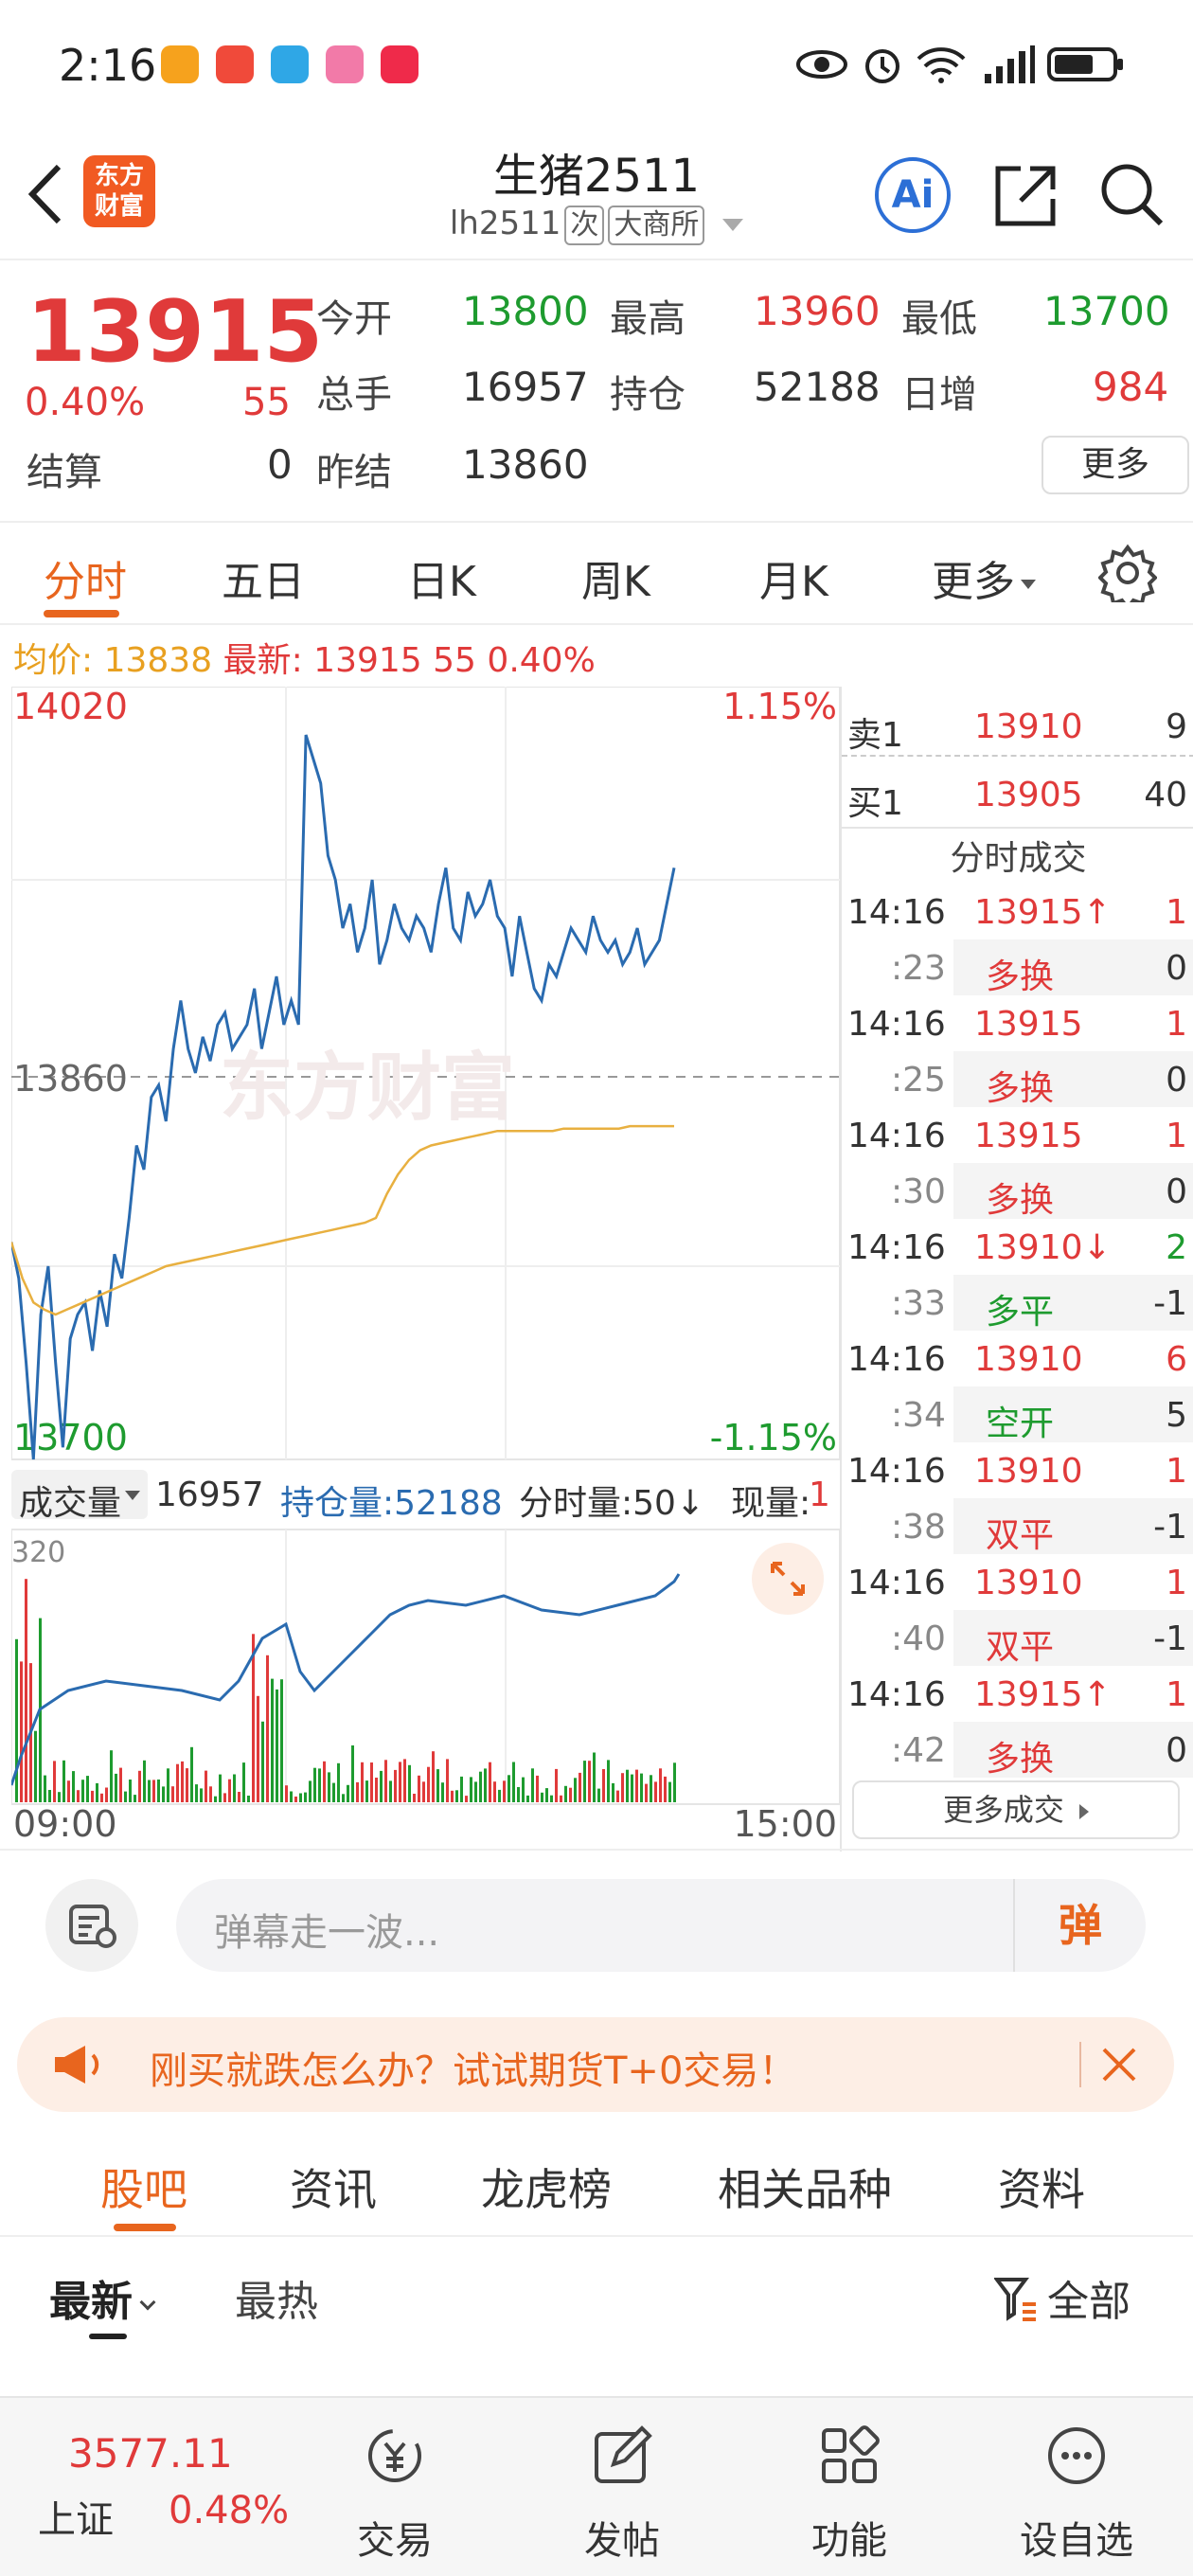  I want to click on tab-forum: 股吧, so click(143, 2189).